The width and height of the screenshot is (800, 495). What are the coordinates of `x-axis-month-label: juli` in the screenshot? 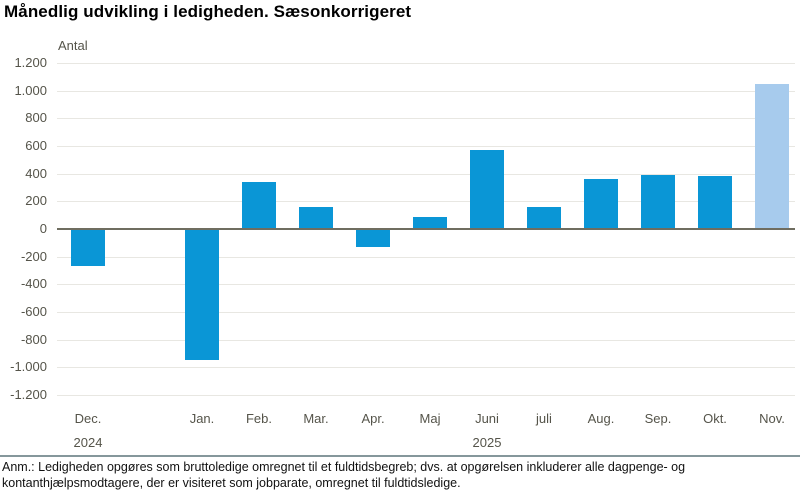 It's located at (544, 418).